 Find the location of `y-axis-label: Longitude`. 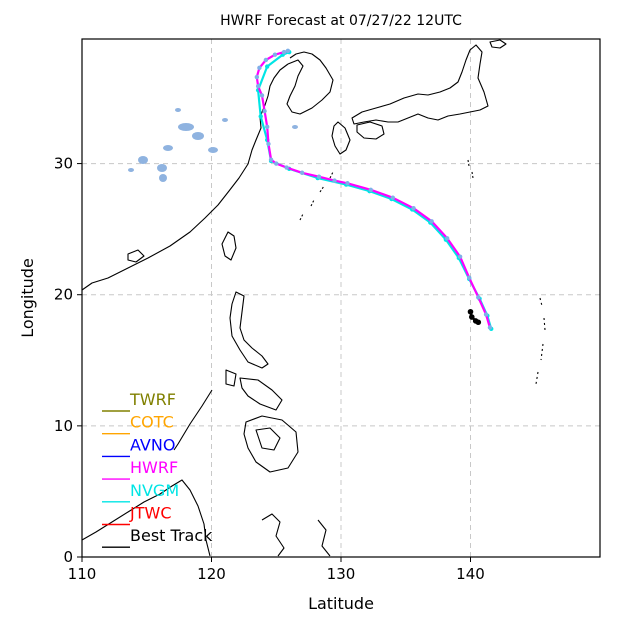

y-axis-label: Longitude is located at coordinates (27, 298).